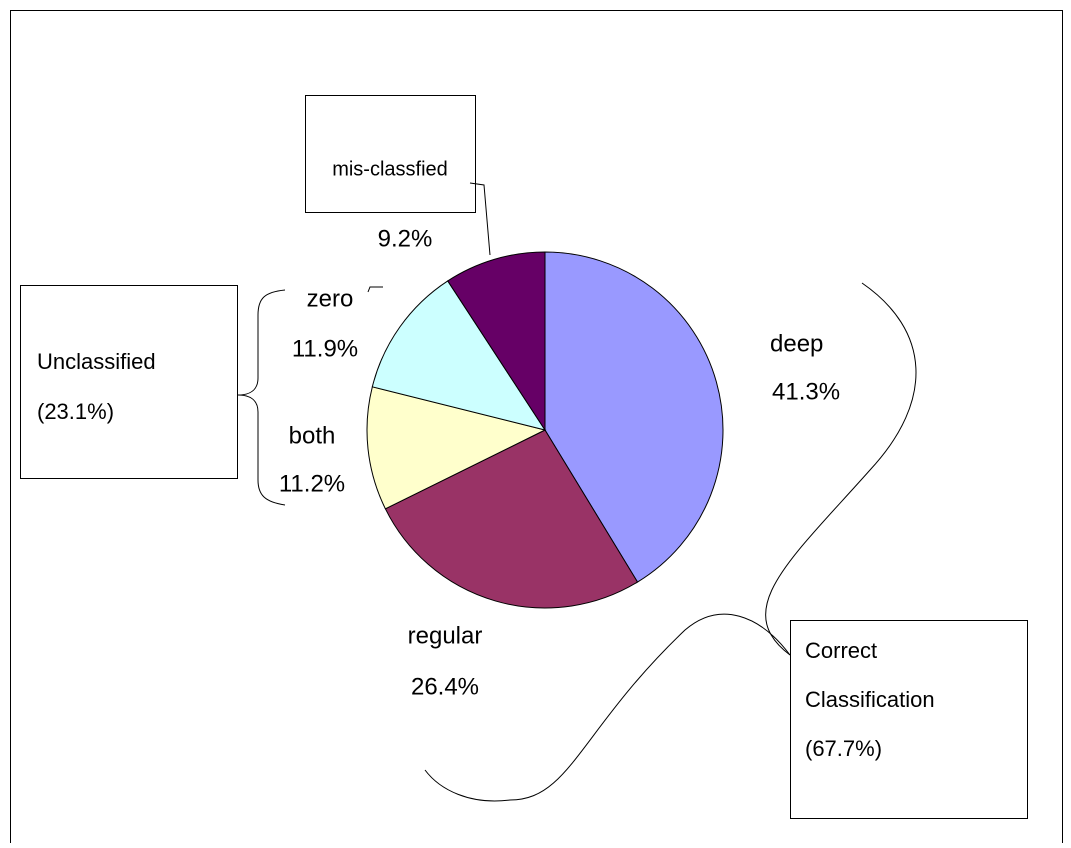  I want to click on category-label: zero, so click(330, 298).